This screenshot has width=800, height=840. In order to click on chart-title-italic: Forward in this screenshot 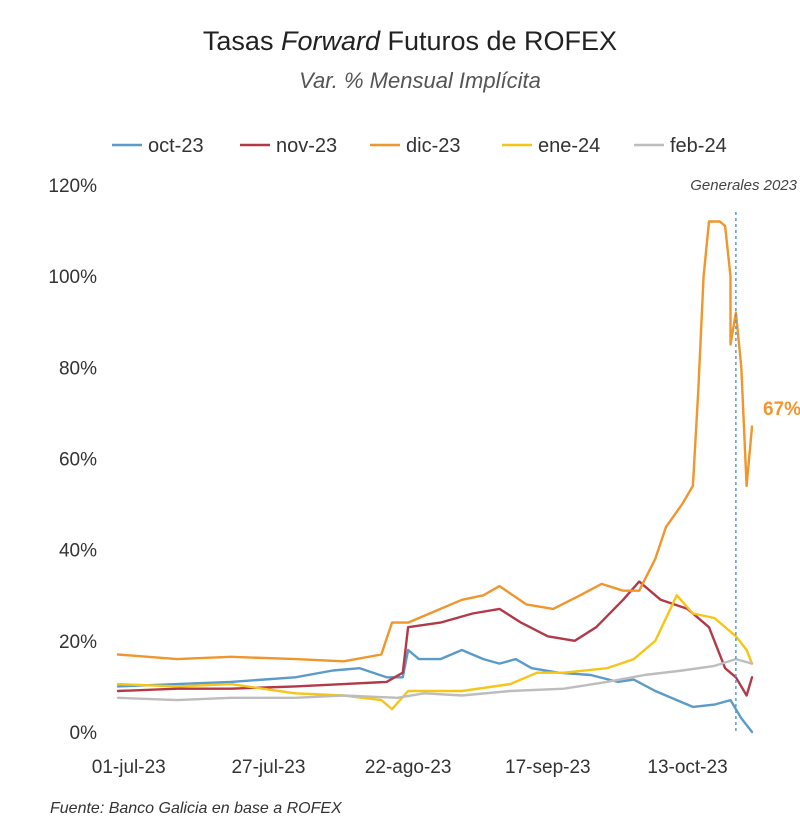, I will do `click(330, 41)`.